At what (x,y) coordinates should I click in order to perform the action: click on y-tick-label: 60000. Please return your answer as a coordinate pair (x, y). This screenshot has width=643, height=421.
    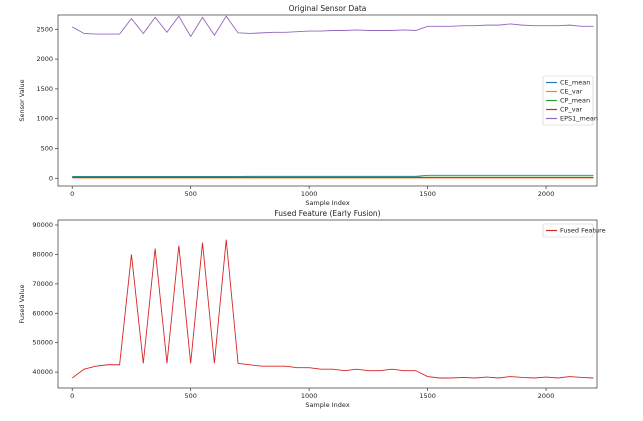
    Looking at the image, I should click on (42, 313).